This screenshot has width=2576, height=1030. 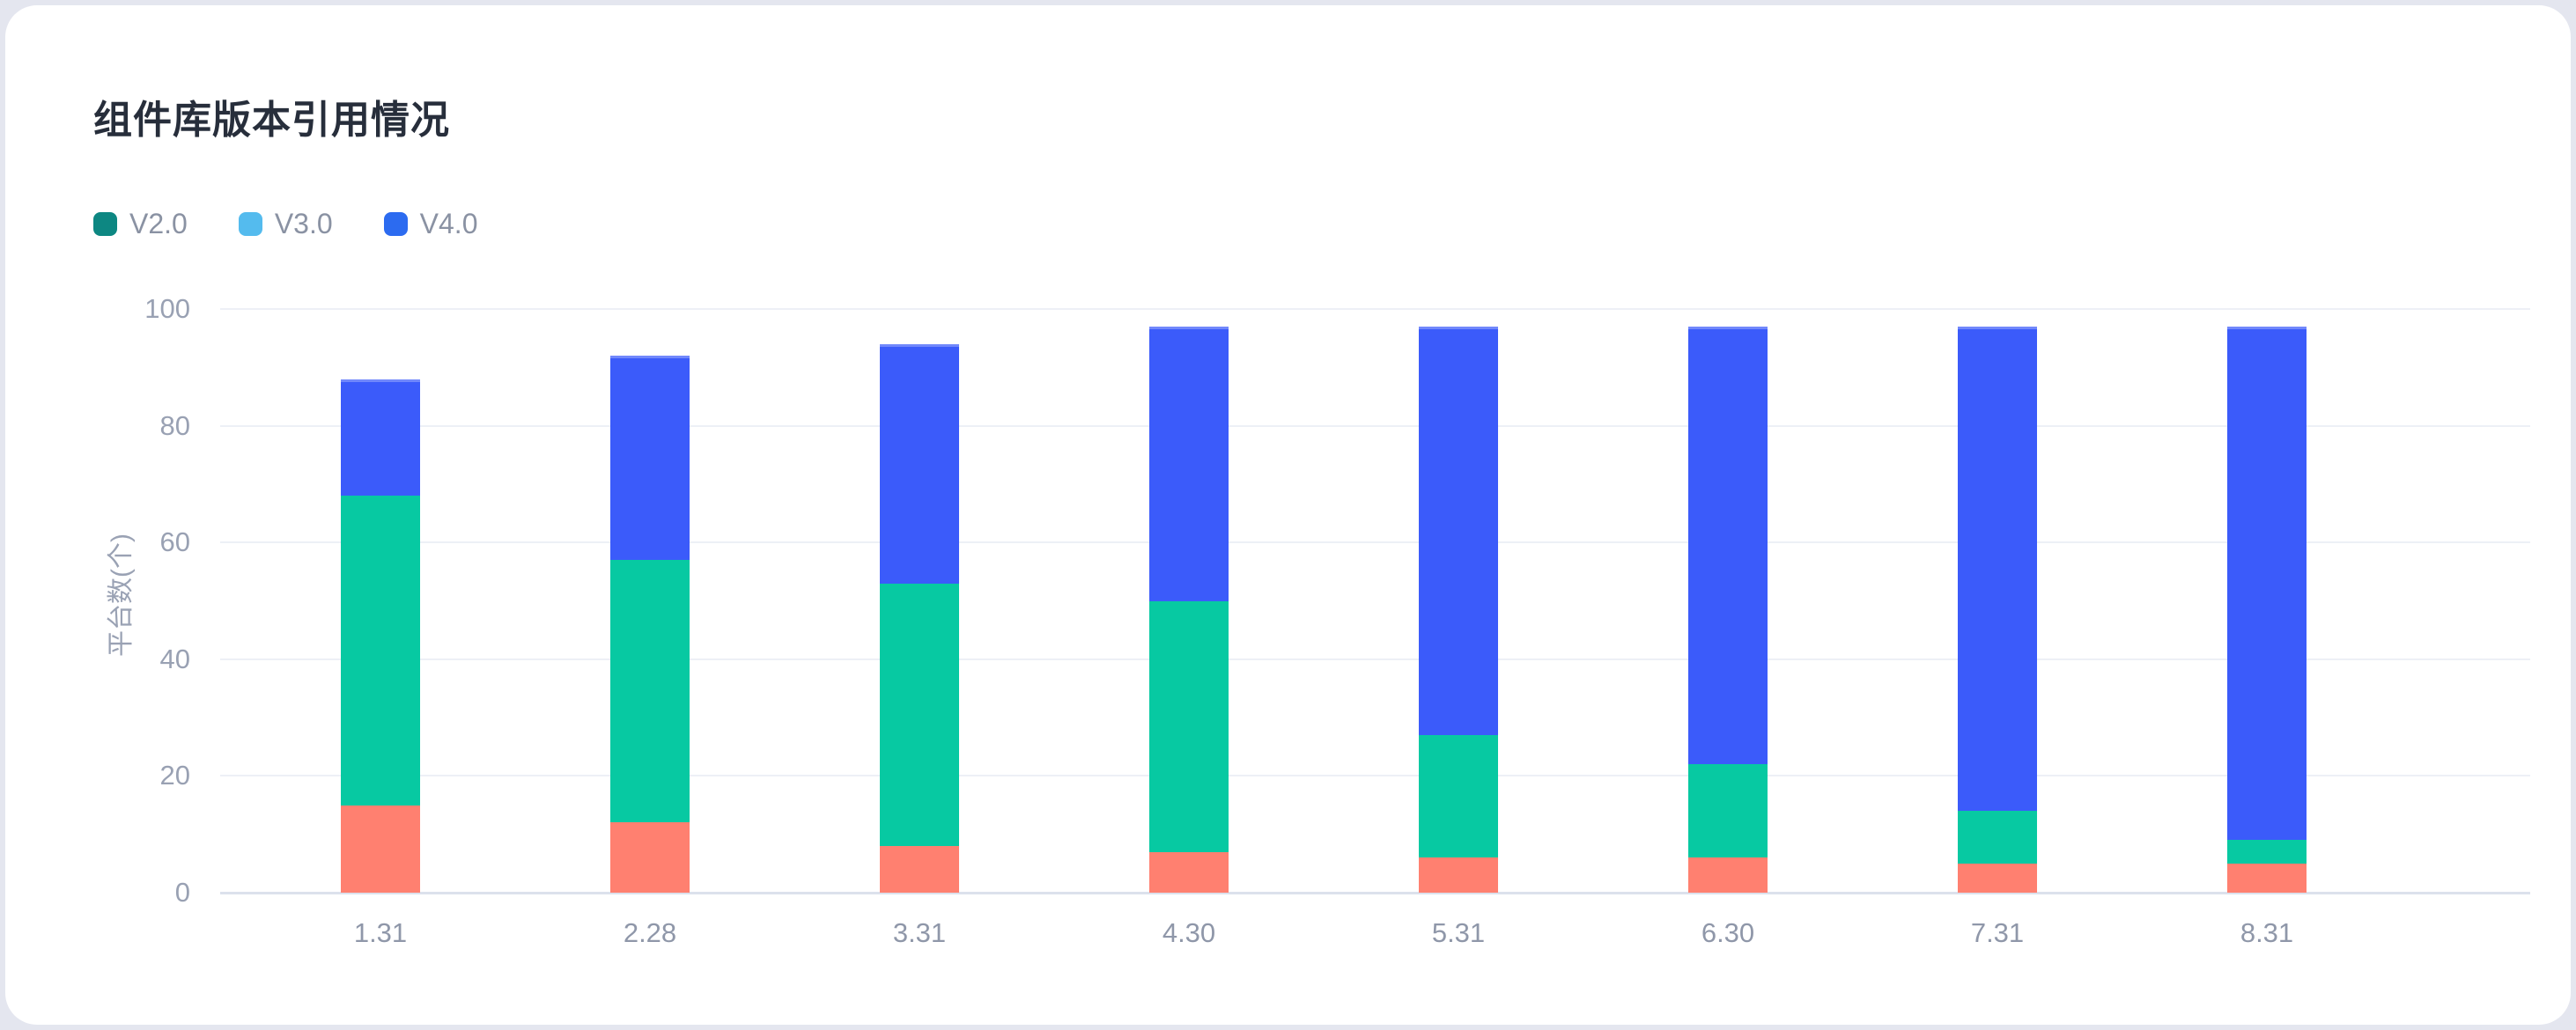 I want to click on bar-group: 2.28, so click(x=650, y=628).